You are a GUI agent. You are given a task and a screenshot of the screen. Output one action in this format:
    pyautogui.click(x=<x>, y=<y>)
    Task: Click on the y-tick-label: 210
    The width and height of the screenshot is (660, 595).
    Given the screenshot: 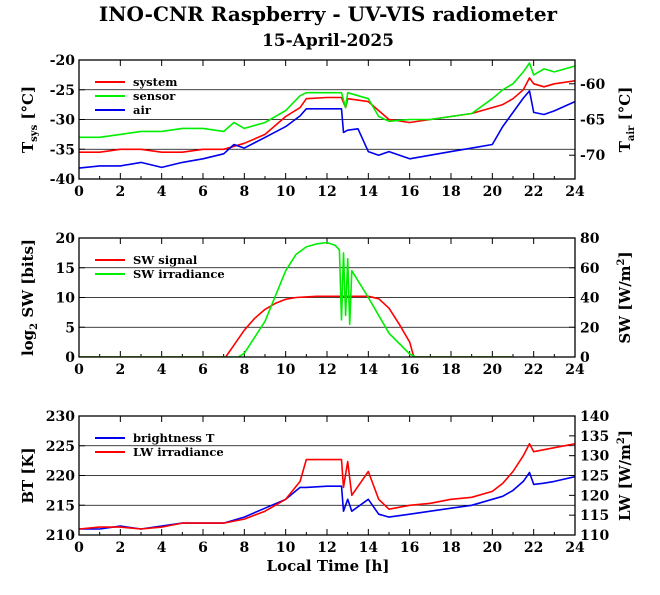 What is the action you would take?
    pyautogui.click(x=60, y=536)
    